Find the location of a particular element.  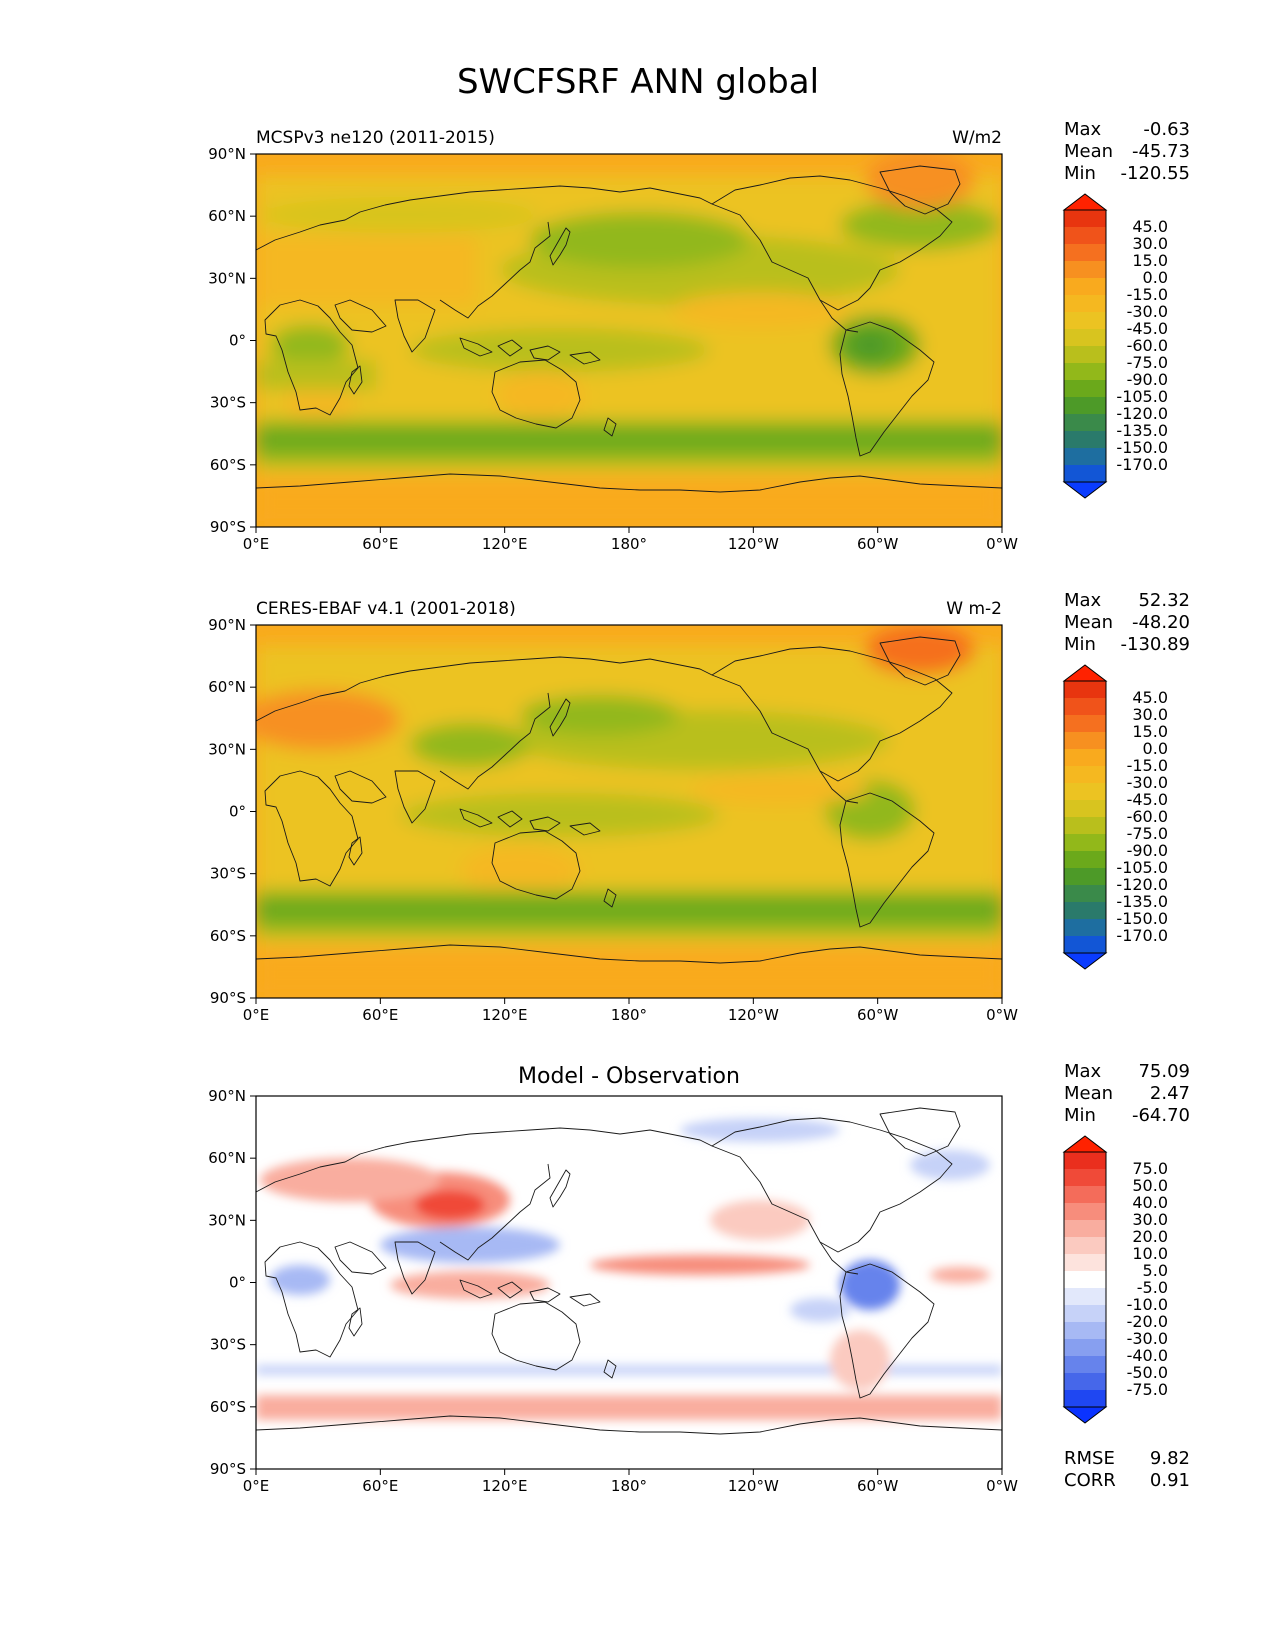

lat-tick-label: 90°S is located at coordinates (228, 1469).